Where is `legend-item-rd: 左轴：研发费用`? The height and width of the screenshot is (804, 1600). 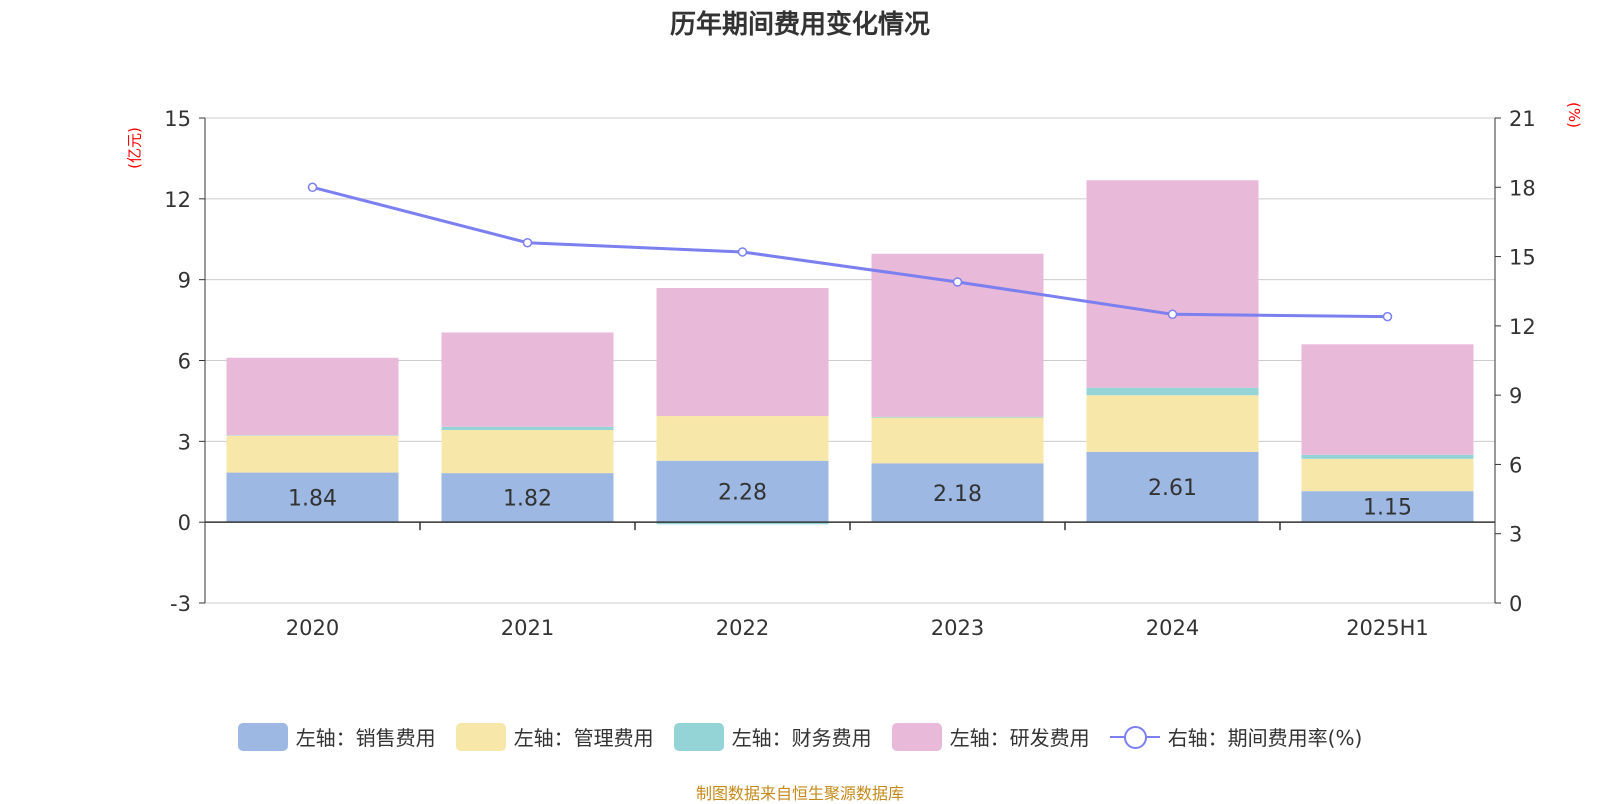
legend-item-rd: 左轴：研发费用 is located at coordinates (990, 736).